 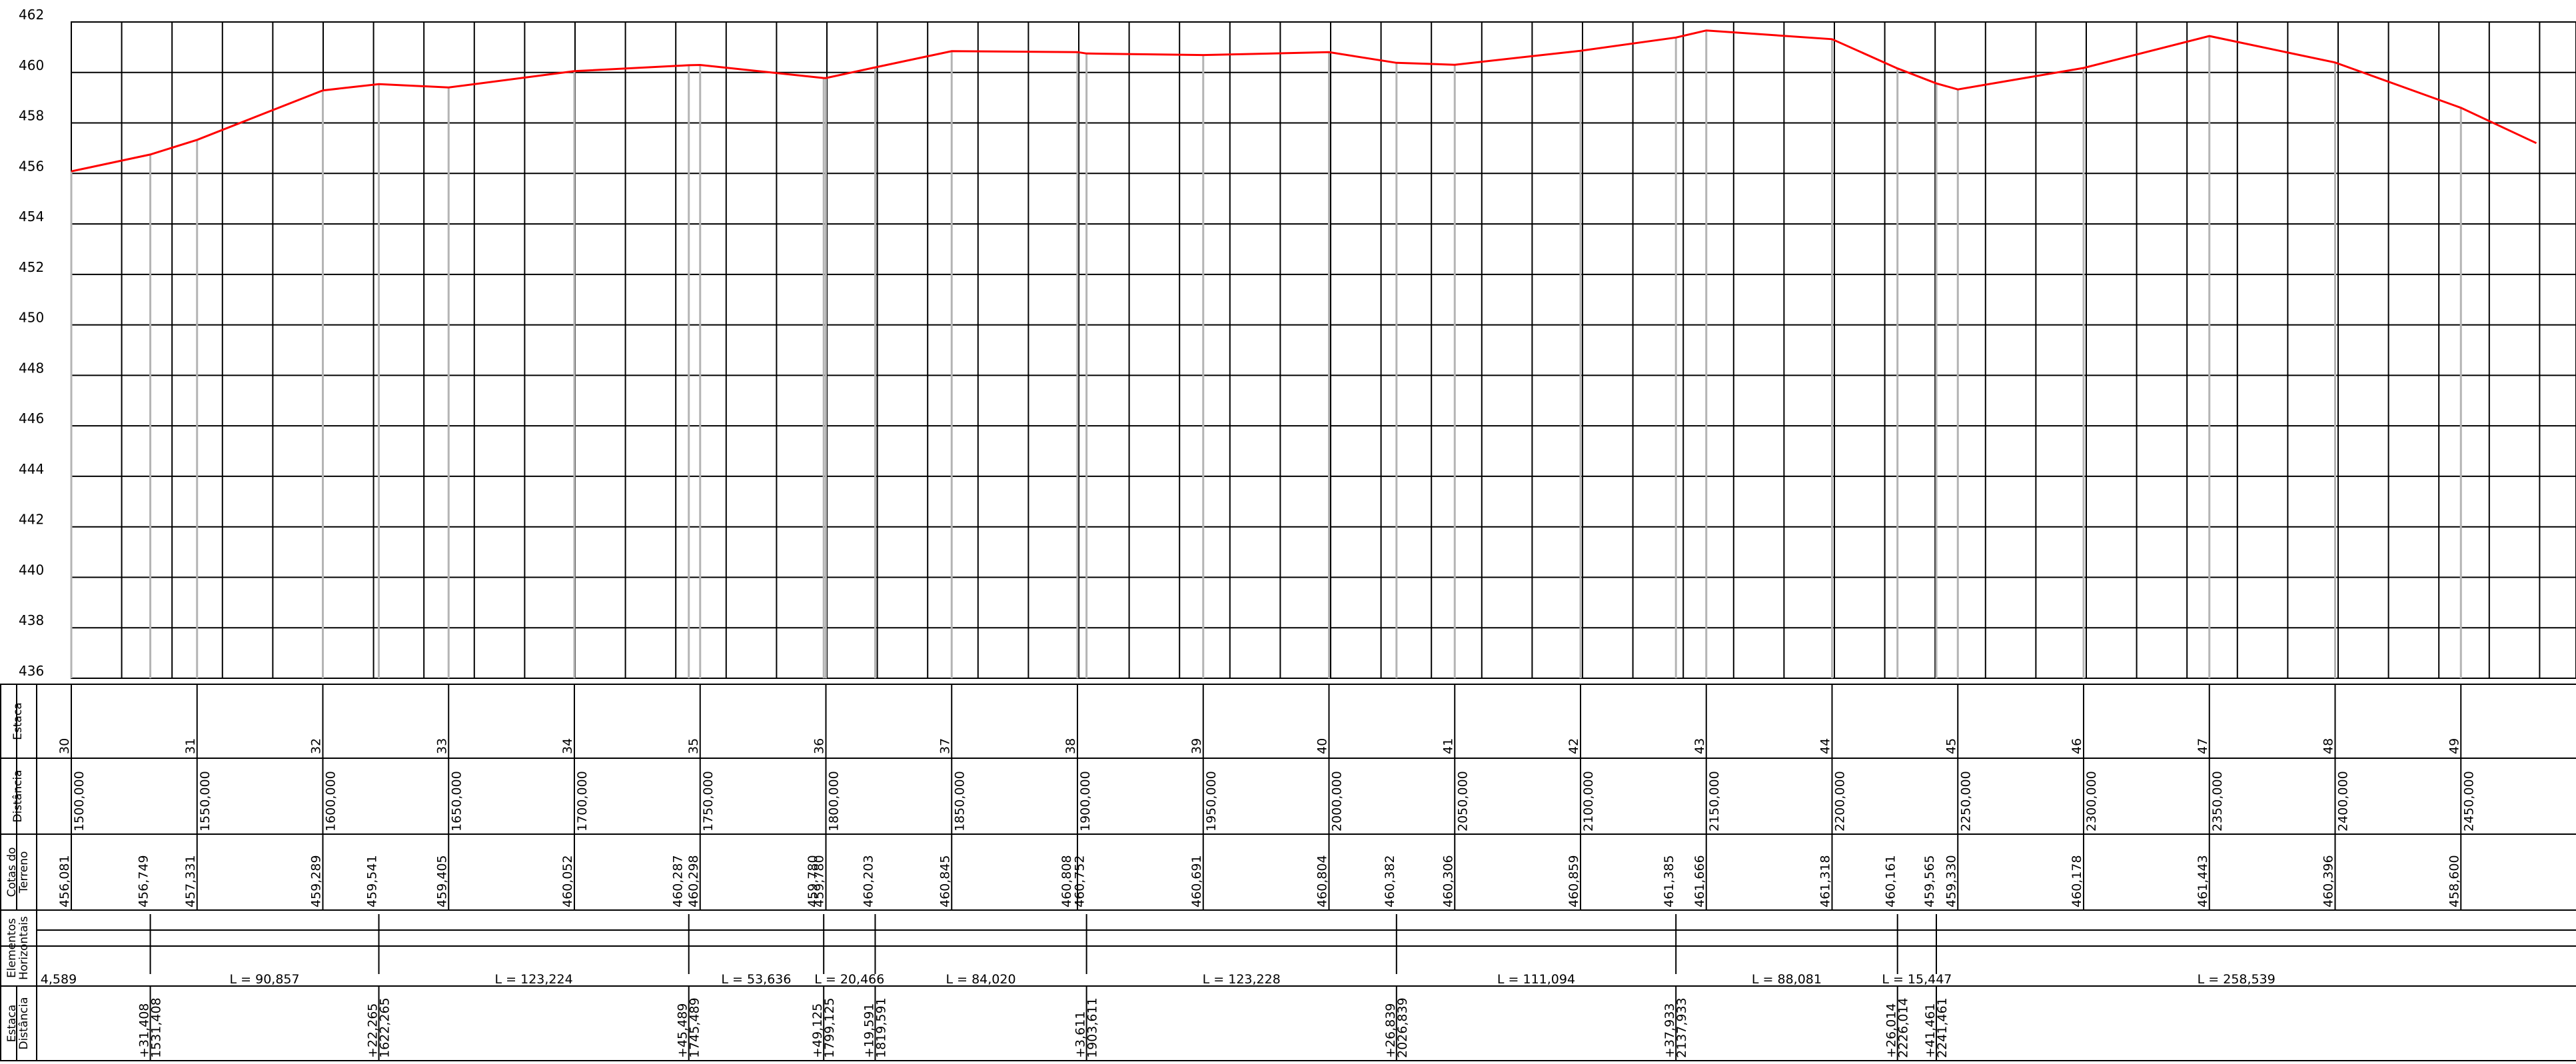 I want to click on station-label: 34, so click(x=567, y=746).